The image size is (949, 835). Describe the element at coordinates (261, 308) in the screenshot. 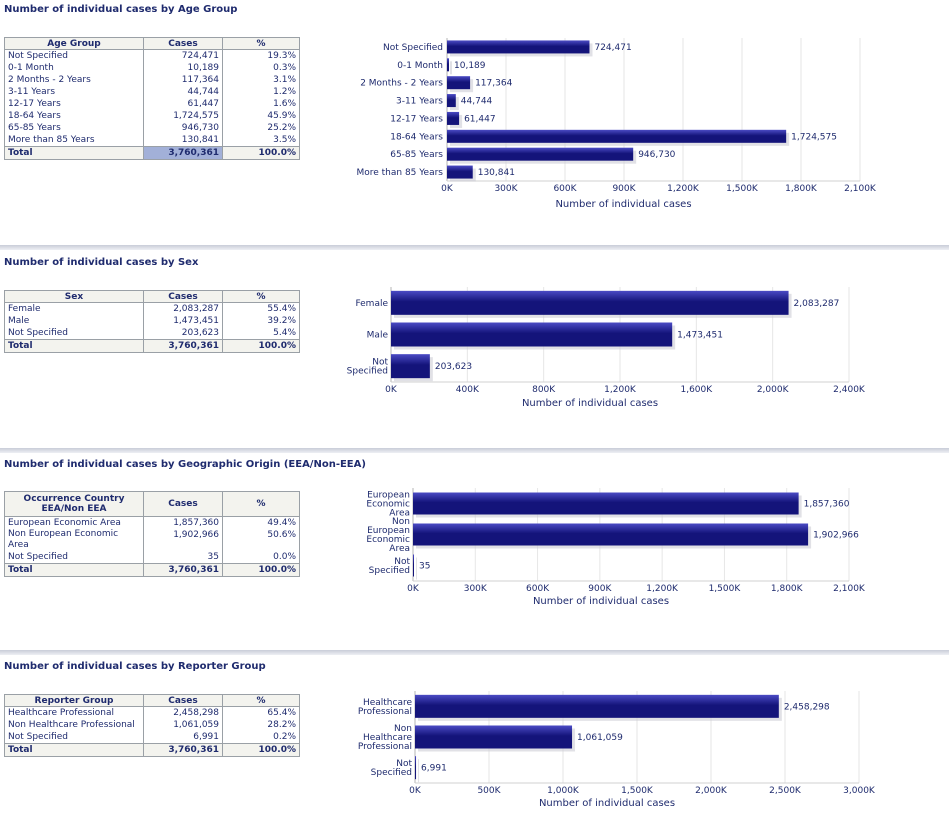

I see `row-percent: 55.4%` at that location.